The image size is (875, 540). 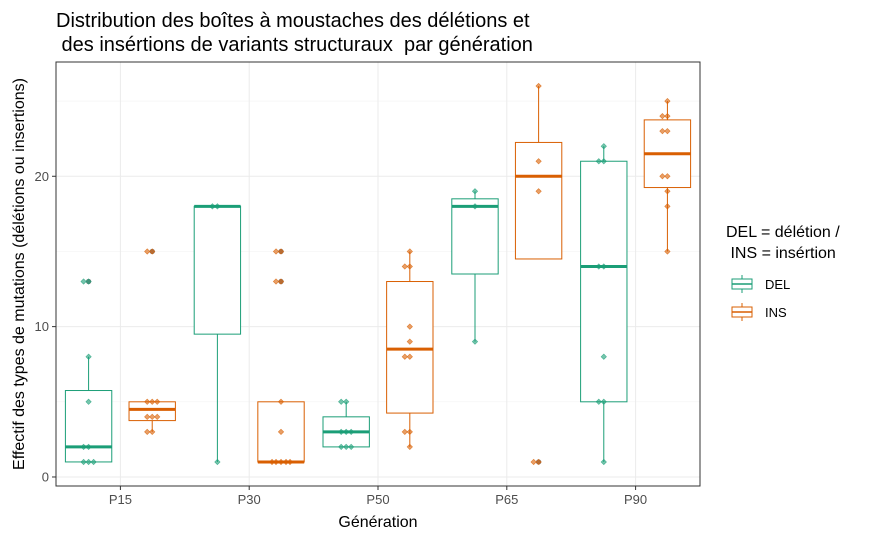 What do you see at coordinates (783, 272) in the screenshot?
I see `legend: DEL = délétion / INS = insértion DEL INS` at bounding box center [783, 272].